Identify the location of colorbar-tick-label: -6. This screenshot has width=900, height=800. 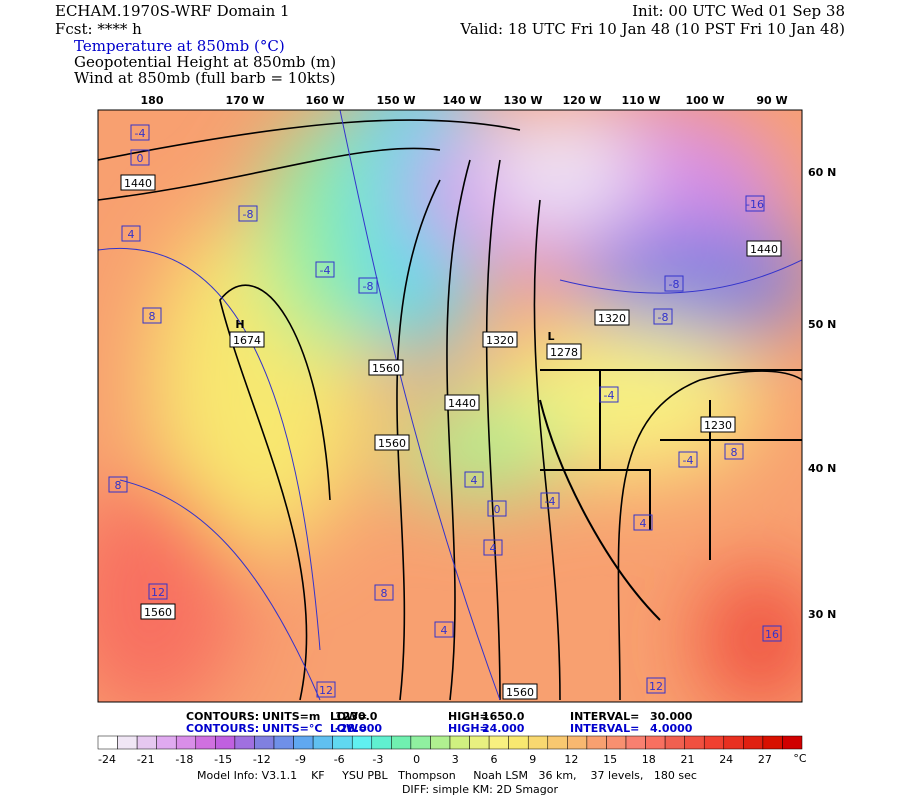
(339, 759).